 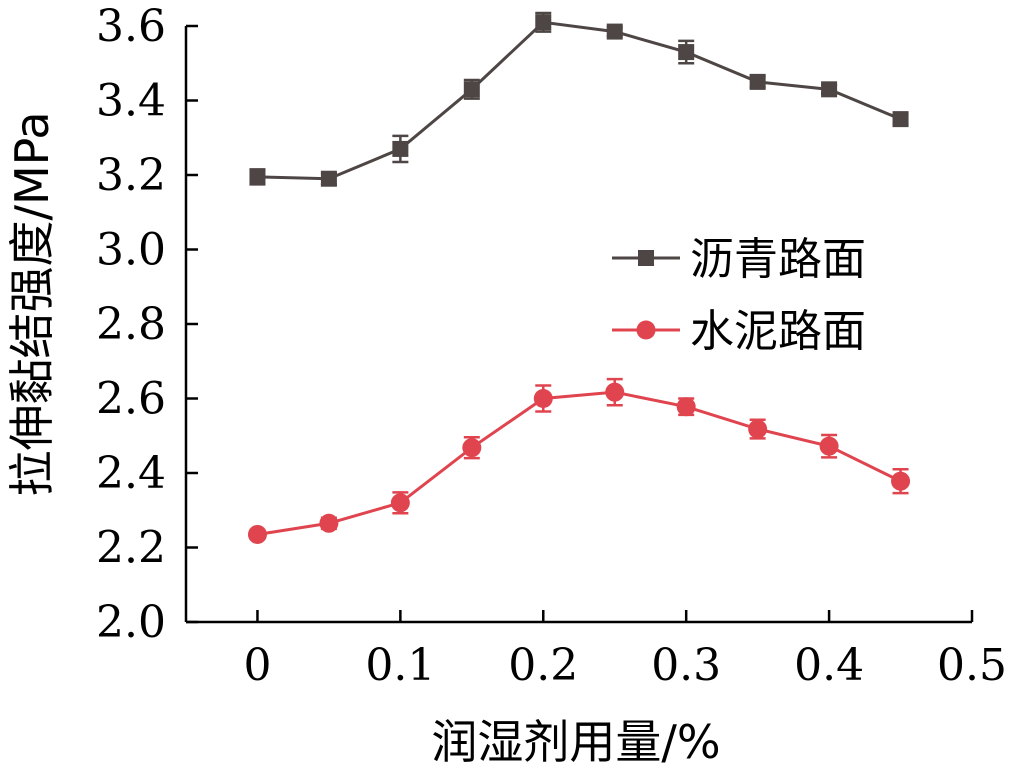 I want to click on y-tick-label: 2.8, so click(x=131, y=324).